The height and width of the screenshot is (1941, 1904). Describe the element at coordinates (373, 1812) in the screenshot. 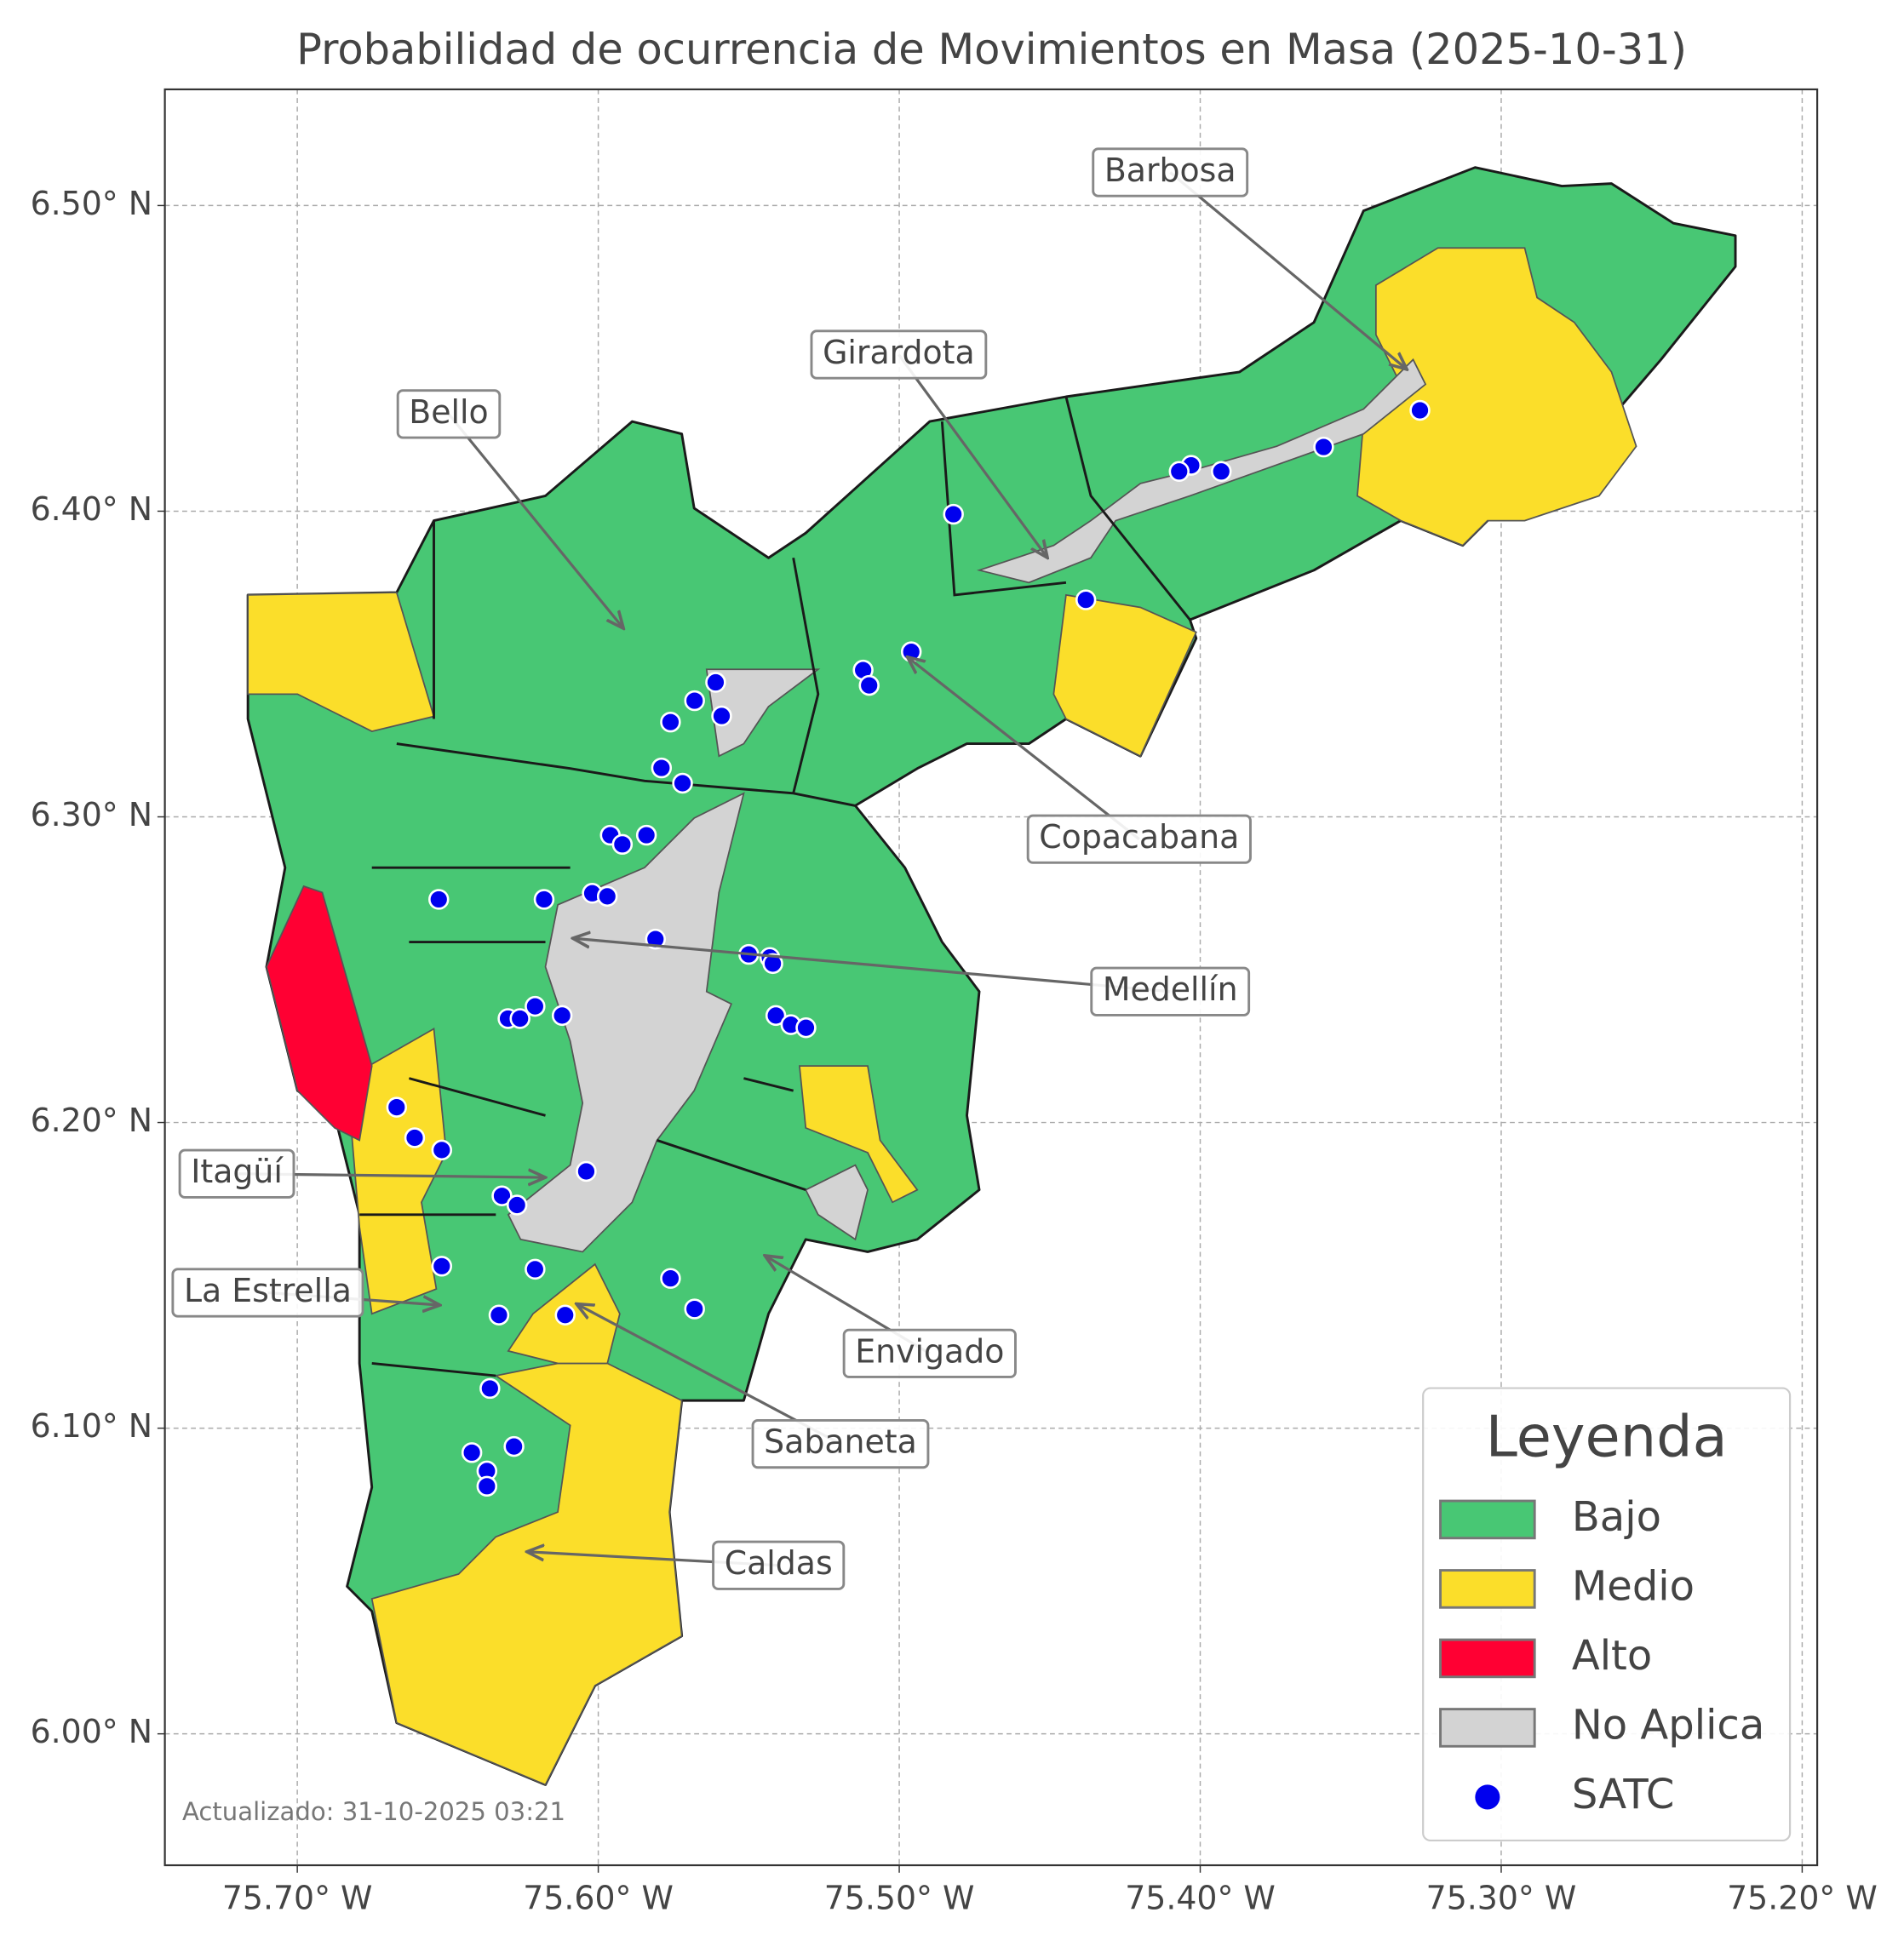

I see `footnote: Actualizado: 31-10-2025 03:21` at that location.